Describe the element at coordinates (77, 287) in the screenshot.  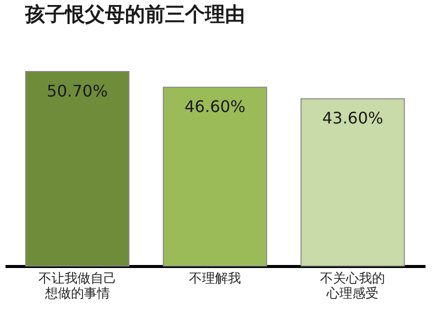
I see `x-tick-label: 不让我做自己想做的事情` at that location.